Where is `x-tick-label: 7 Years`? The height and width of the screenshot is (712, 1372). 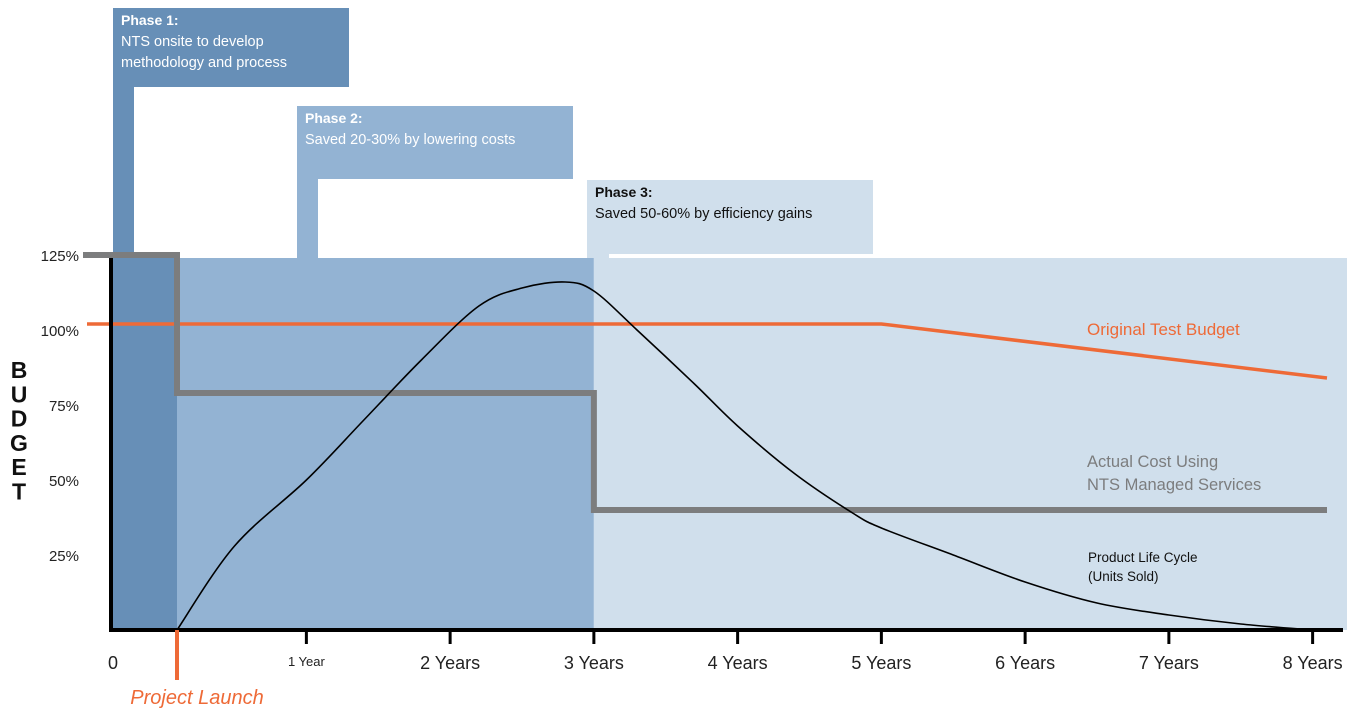
x-tick-label: 7 Years is located at coordinates (1169, 663).